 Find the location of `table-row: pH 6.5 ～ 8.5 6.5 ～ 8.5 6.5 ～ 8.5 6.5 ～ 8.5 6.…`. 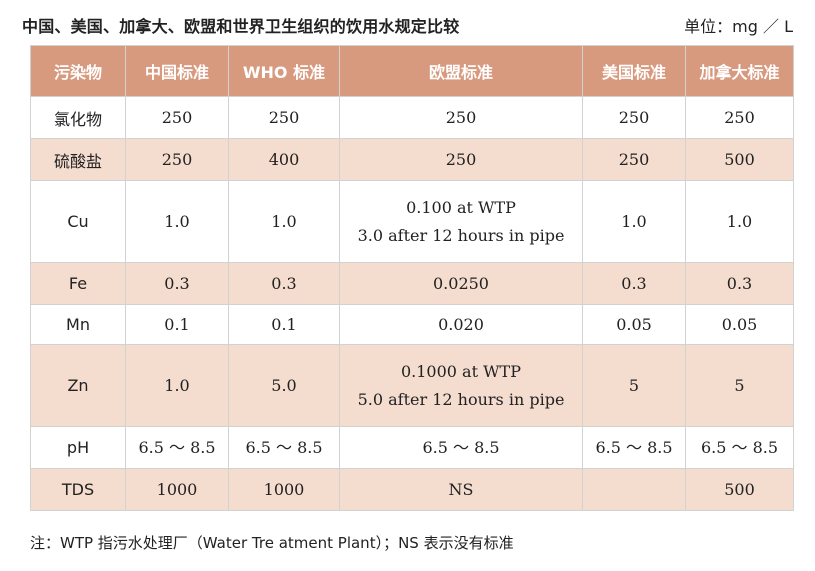

table-row: pH 6.5 ～ 8.5 6.5 ～ 8.5 6.5 ～ 8.5 6.5 ～ 8.5 6.… is located at coordinates (412, 447).